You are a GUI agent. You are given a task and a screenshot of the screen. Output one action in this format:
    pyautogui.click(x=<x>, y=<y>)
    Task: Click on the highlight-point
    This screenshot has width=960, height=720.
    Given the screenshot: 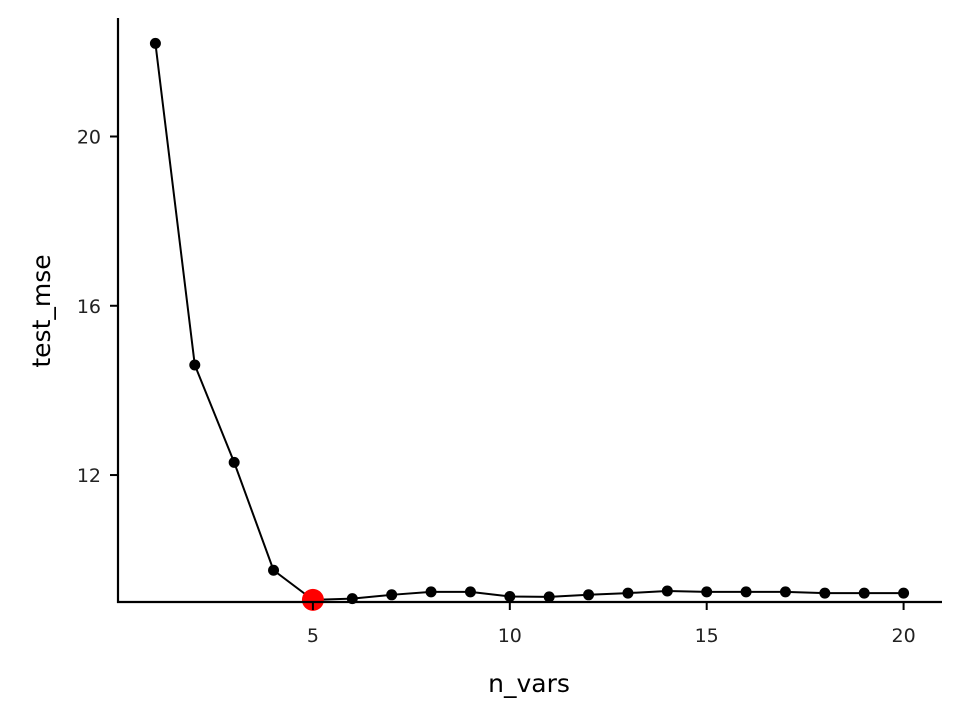 What is the action you would take?
    pyautogui.click(x=312, y=599)
    